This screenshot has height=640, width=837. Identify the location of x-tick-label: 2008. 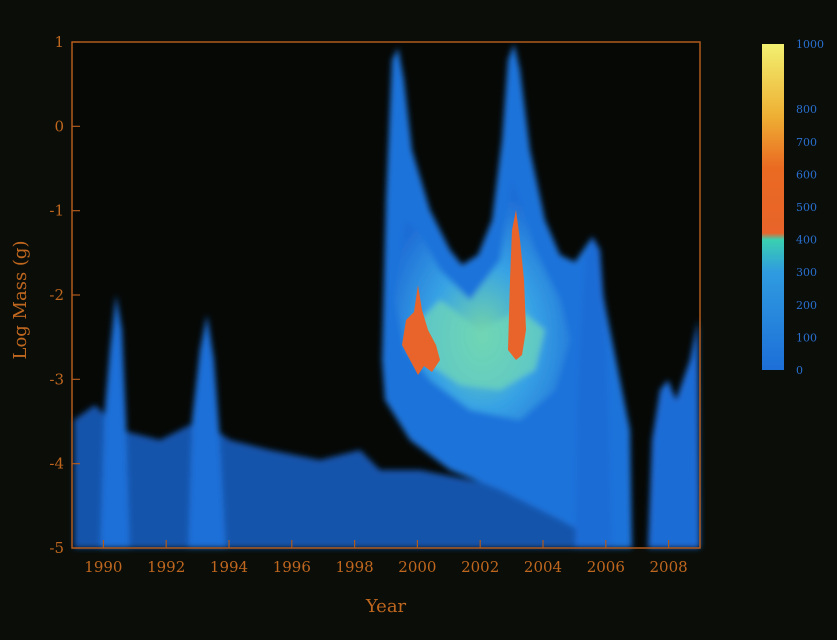
(669, 567).